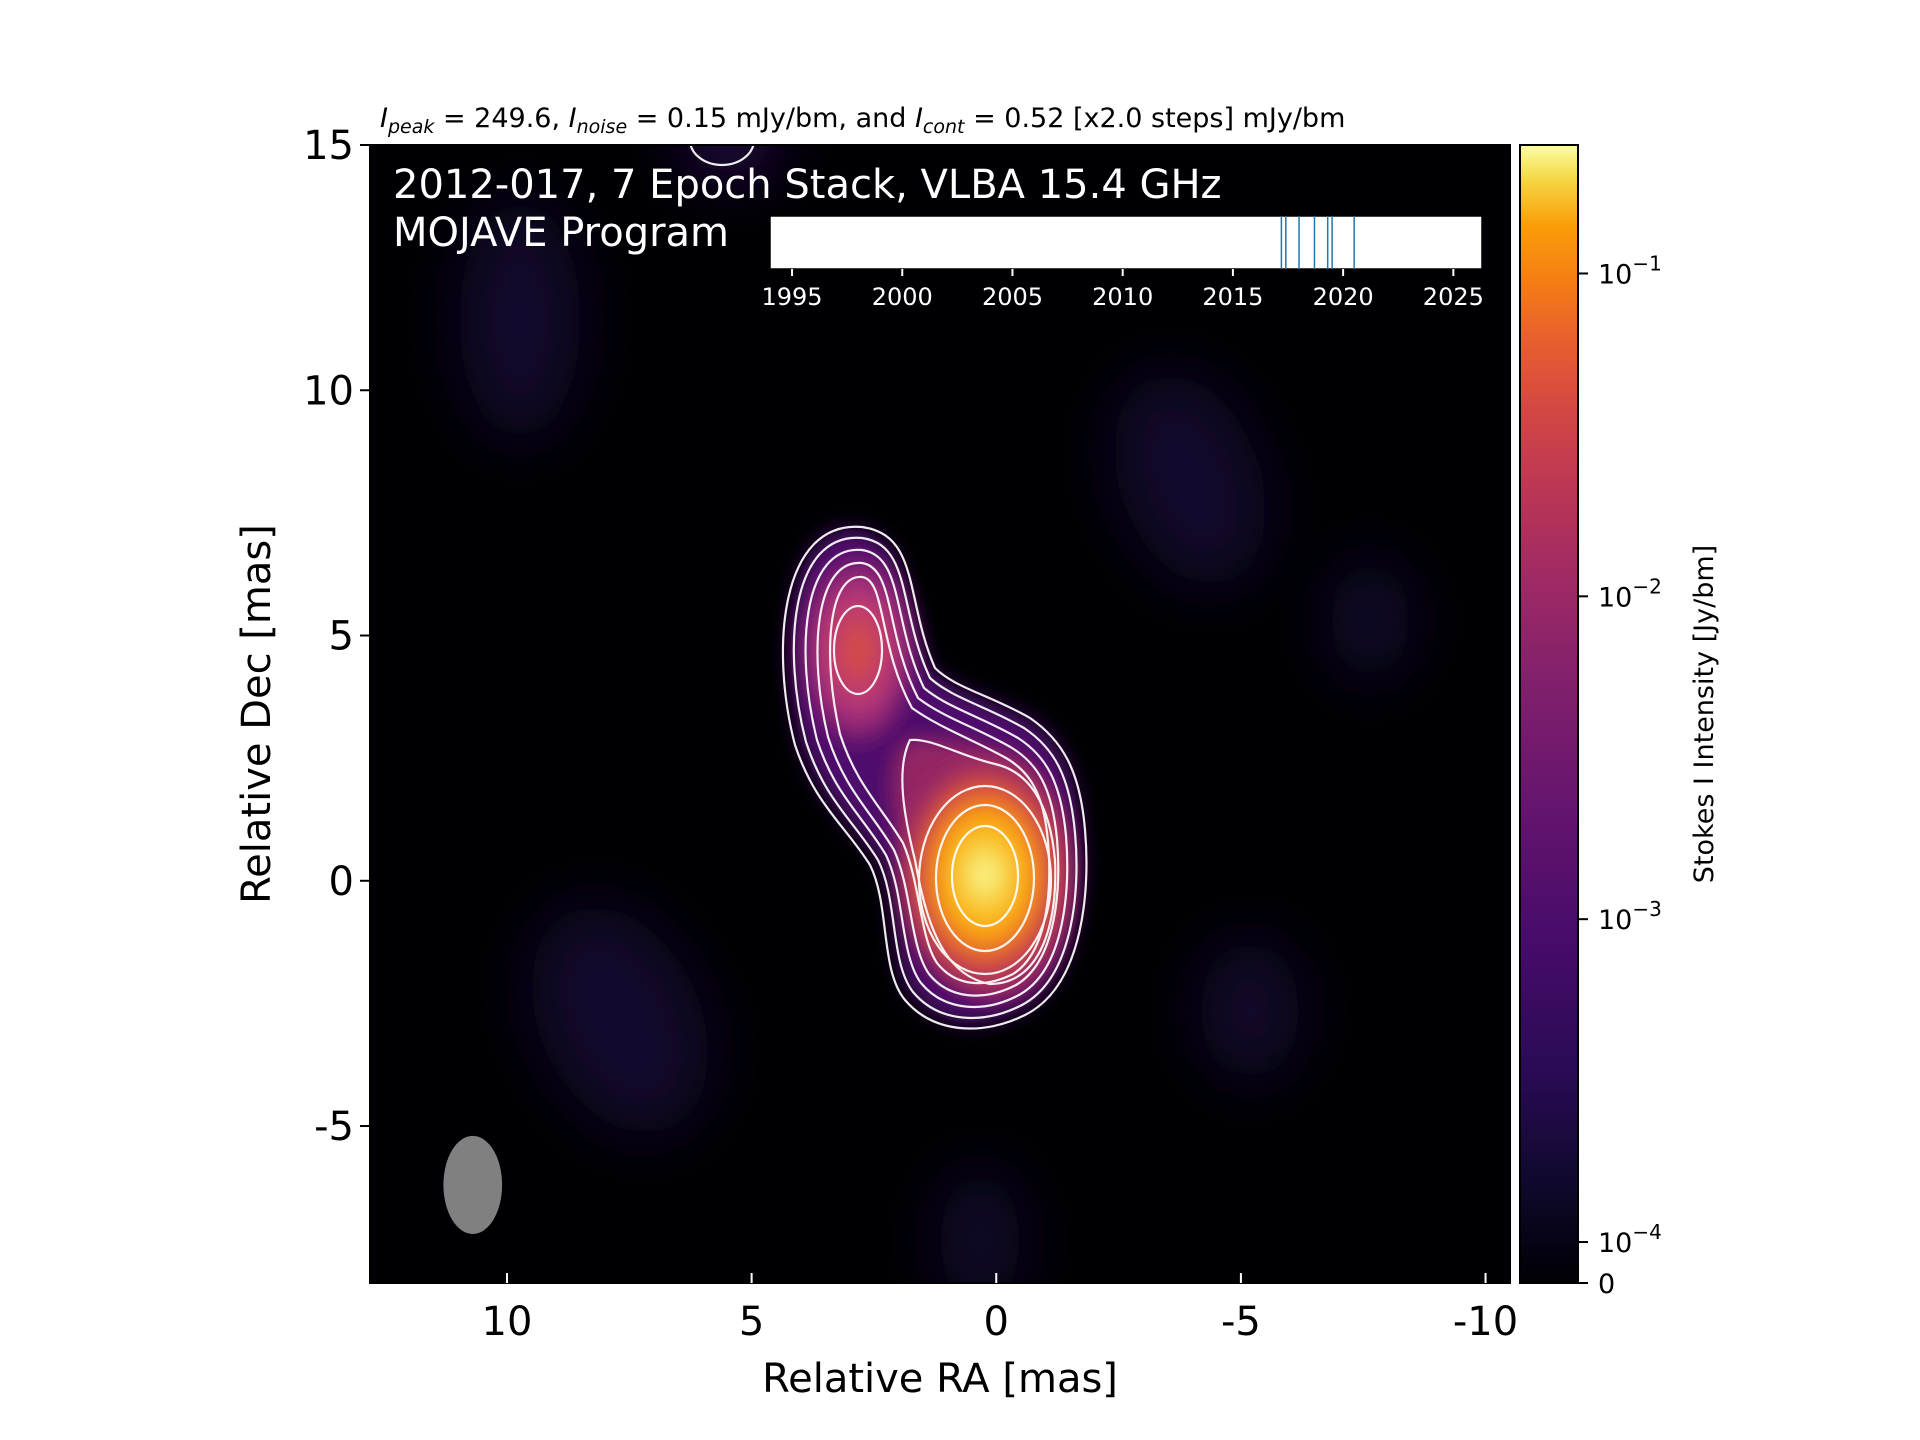 The image size is (1920, 1440). What do you see at coordinates (384, 118) in the screenshot?
I see `title-part-0: I` at bounding box center [384, 118].